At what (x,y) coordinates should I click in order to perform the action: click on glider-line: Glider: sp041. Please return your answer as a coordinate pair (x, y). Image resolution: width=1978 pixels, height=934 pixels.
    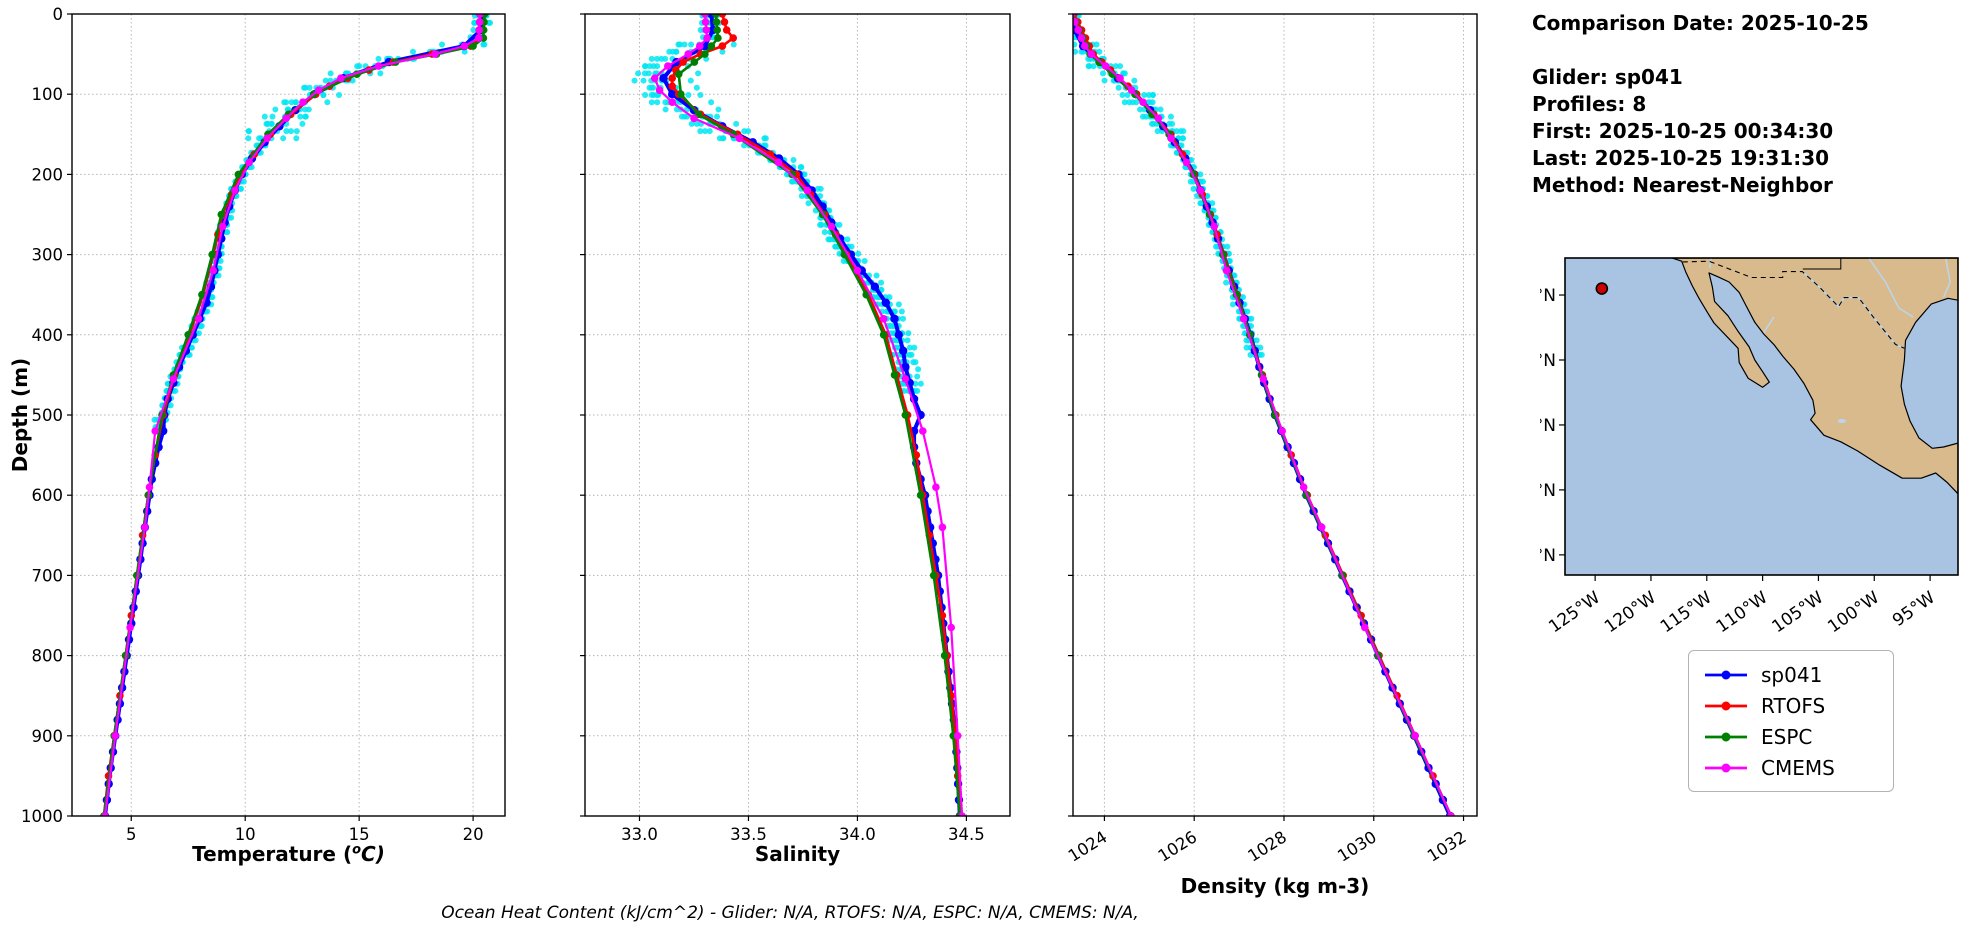
    Looking at the image, I should click on (1607, 77).